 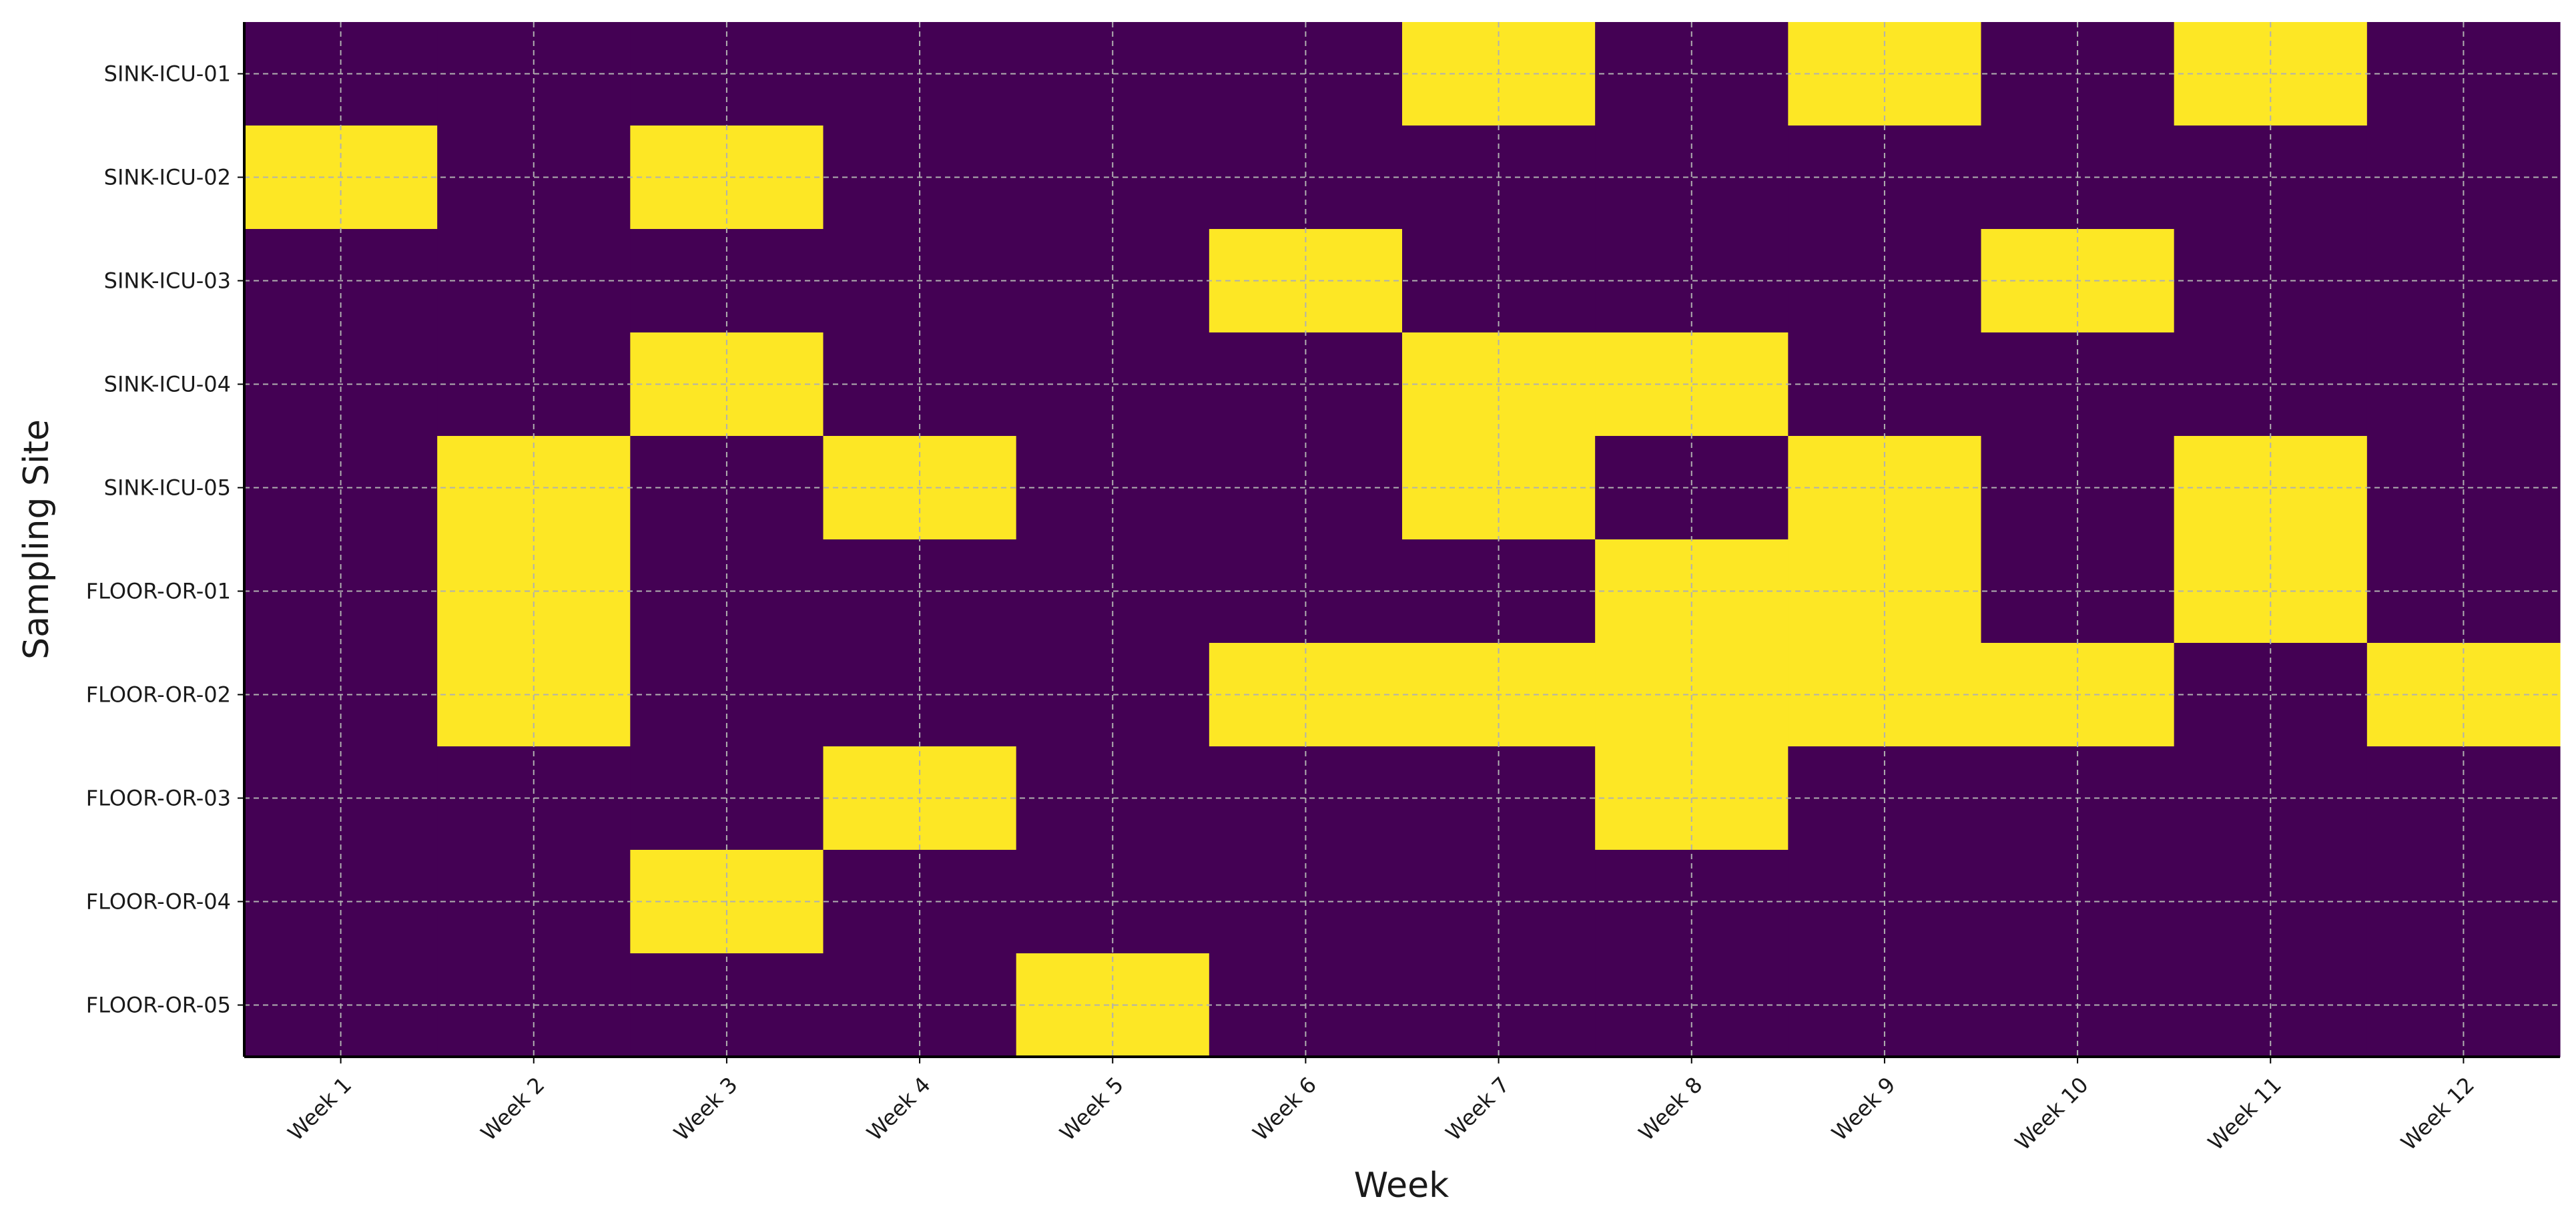 I want to click on y-tick-label: FLOOR-OR-02, so click(x=158, y=695).